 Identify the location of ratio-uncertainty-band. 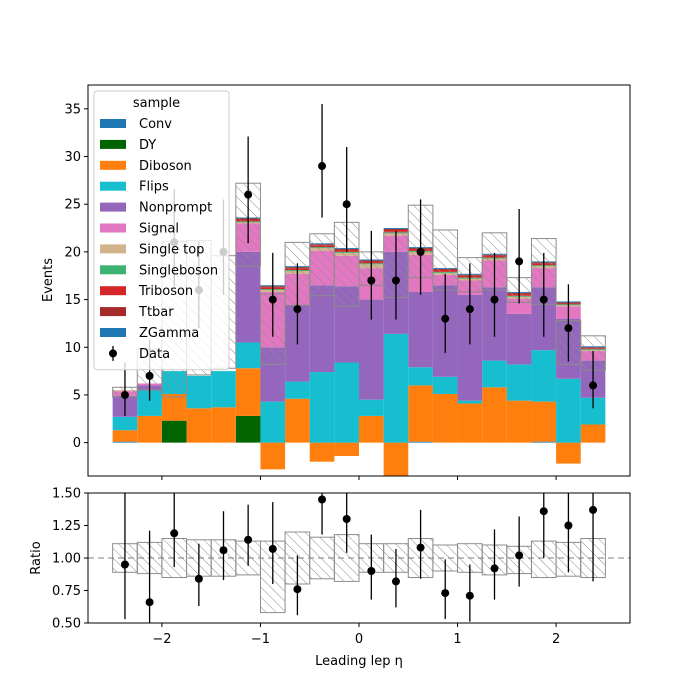
(359, 572).